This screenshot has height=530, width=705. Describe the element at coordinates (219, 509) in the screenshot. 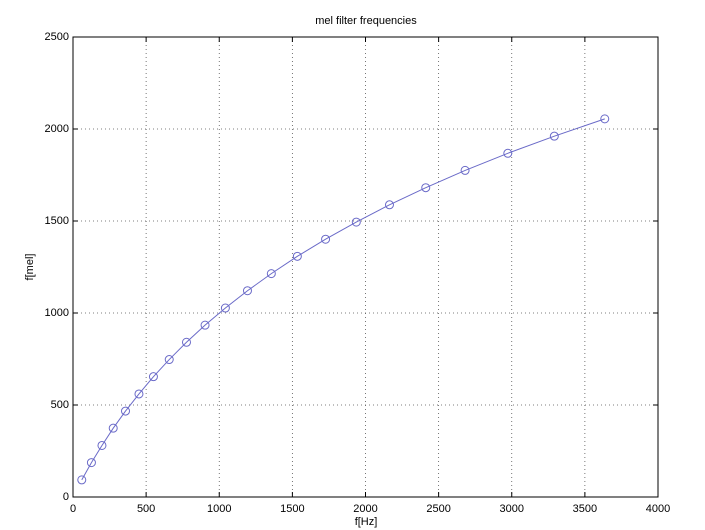

I see `x-tick-label: 1000` at that location.